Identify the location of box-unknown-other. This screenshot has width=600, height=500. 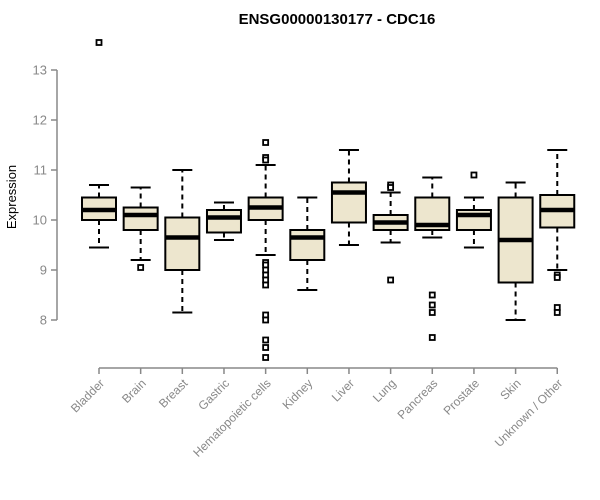
(557, 232).